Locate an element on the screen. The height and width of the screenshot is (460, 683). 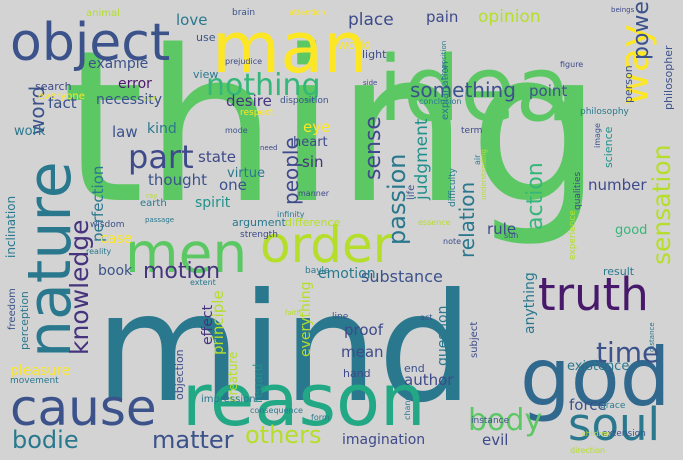
word-cause: cause is located at coordinates (83, 408).